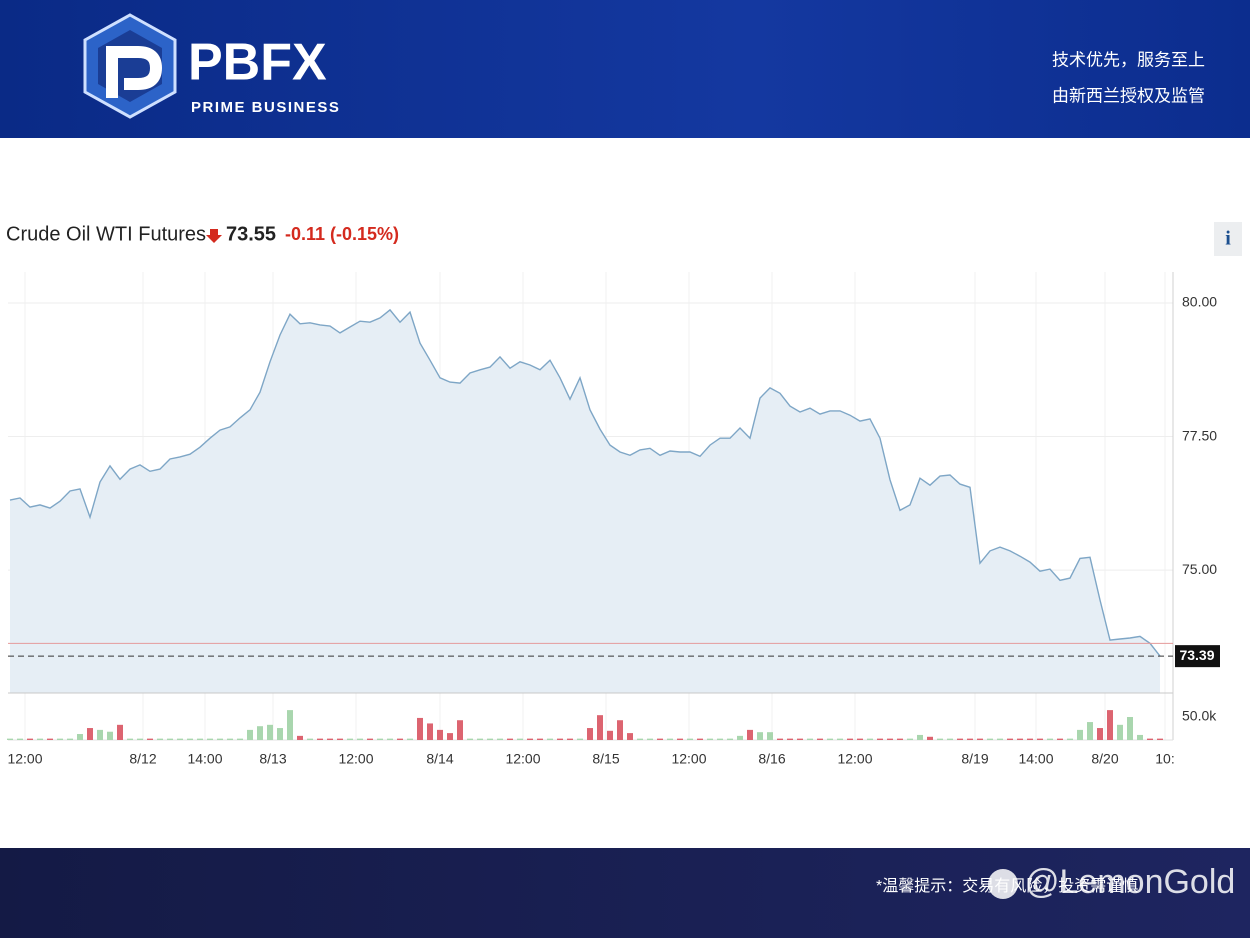  Describe the element at coordinates (257, 63) in the screenshot. I see `logo-text: PBFX` at that location.